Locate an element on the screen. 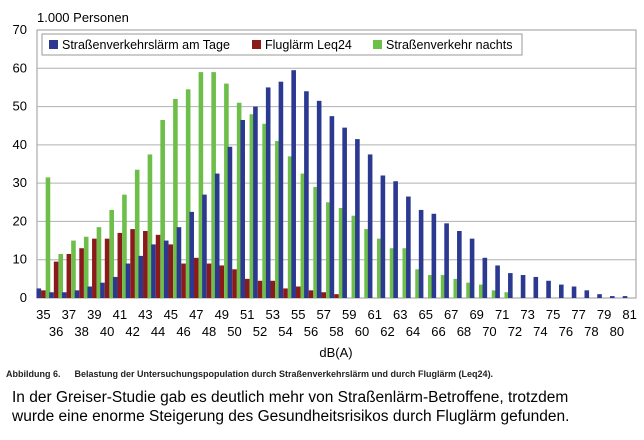 The height and width of the screenshot is (440, 644). x-tick-label: 39 is located at coordinates (94, 314).